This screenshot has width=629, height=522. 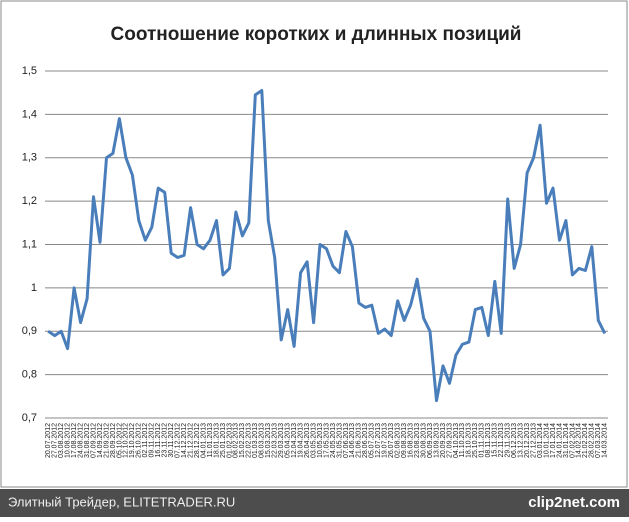 What do you see at coordinates (126, 440) in the screenshot?
I see `x-tick-label: 12.10.2012` at bounding box center [126, 440].